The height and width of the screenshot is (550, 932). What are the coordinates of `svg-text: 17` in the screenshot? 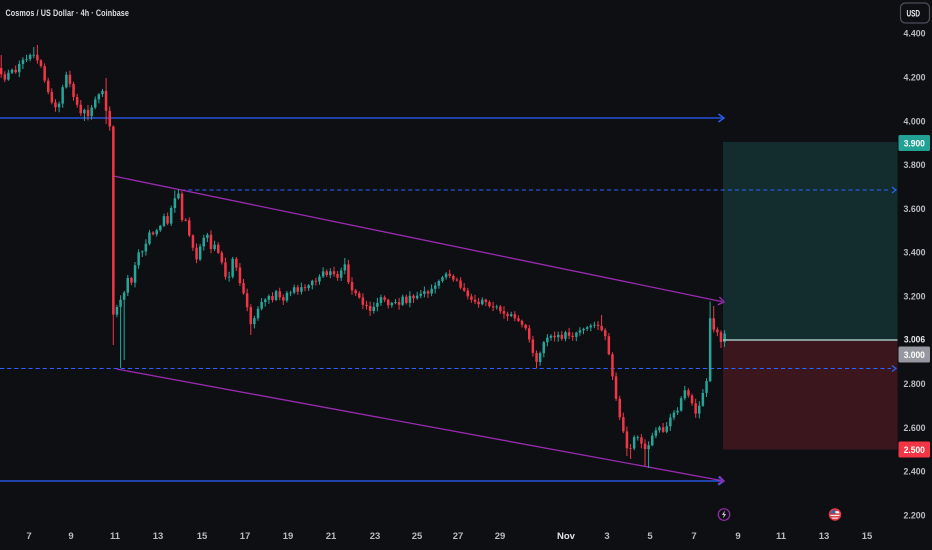 It's located at (245, 536).